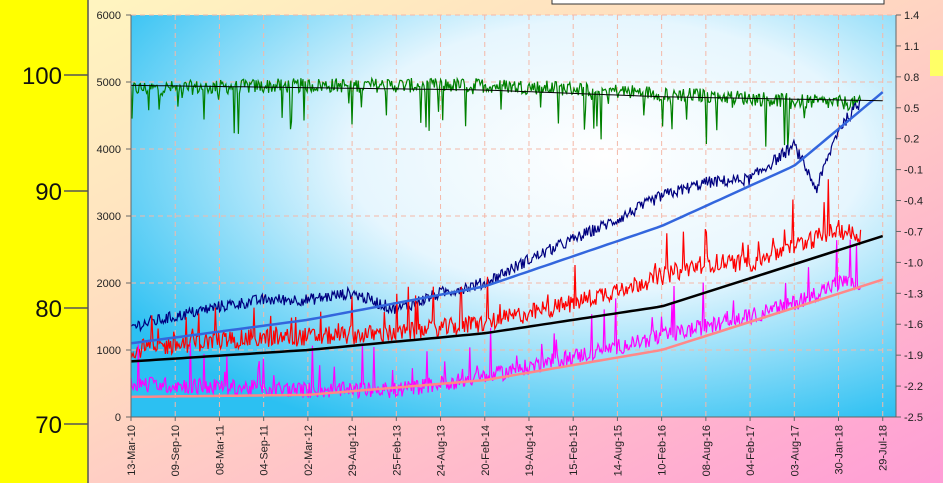  I want to click on left-tick-label: 4000, so click(109, 150).